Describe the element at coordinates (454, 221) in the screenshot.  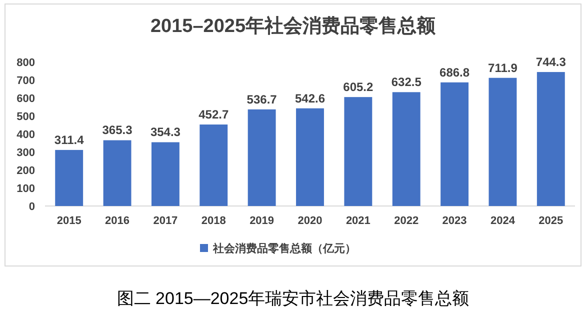
I see `x-tick-label: 2023` at that location.